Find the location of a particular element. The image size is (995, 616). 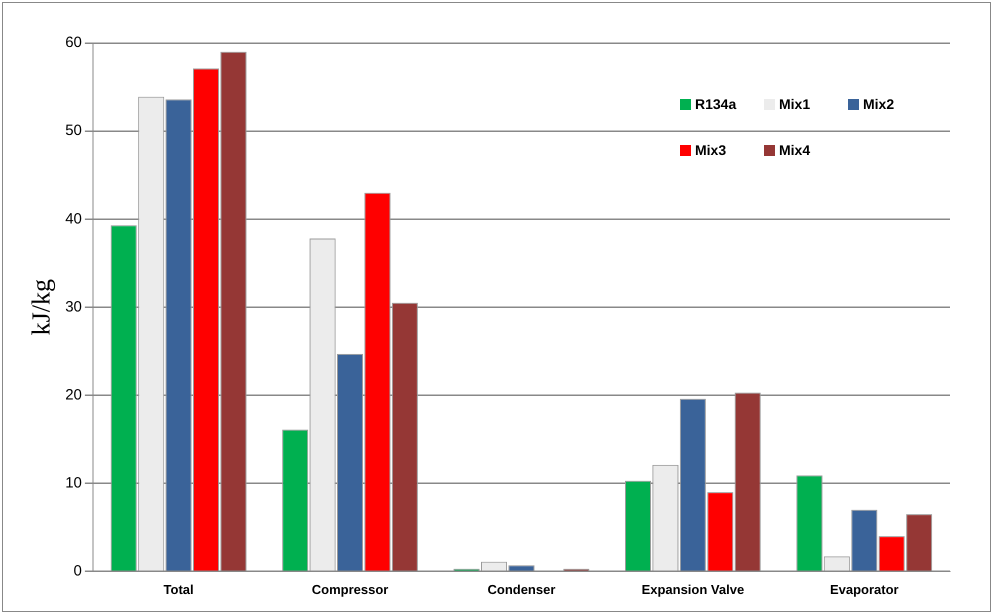

legend-label: Mix4 is located at coordinates (794, 150).